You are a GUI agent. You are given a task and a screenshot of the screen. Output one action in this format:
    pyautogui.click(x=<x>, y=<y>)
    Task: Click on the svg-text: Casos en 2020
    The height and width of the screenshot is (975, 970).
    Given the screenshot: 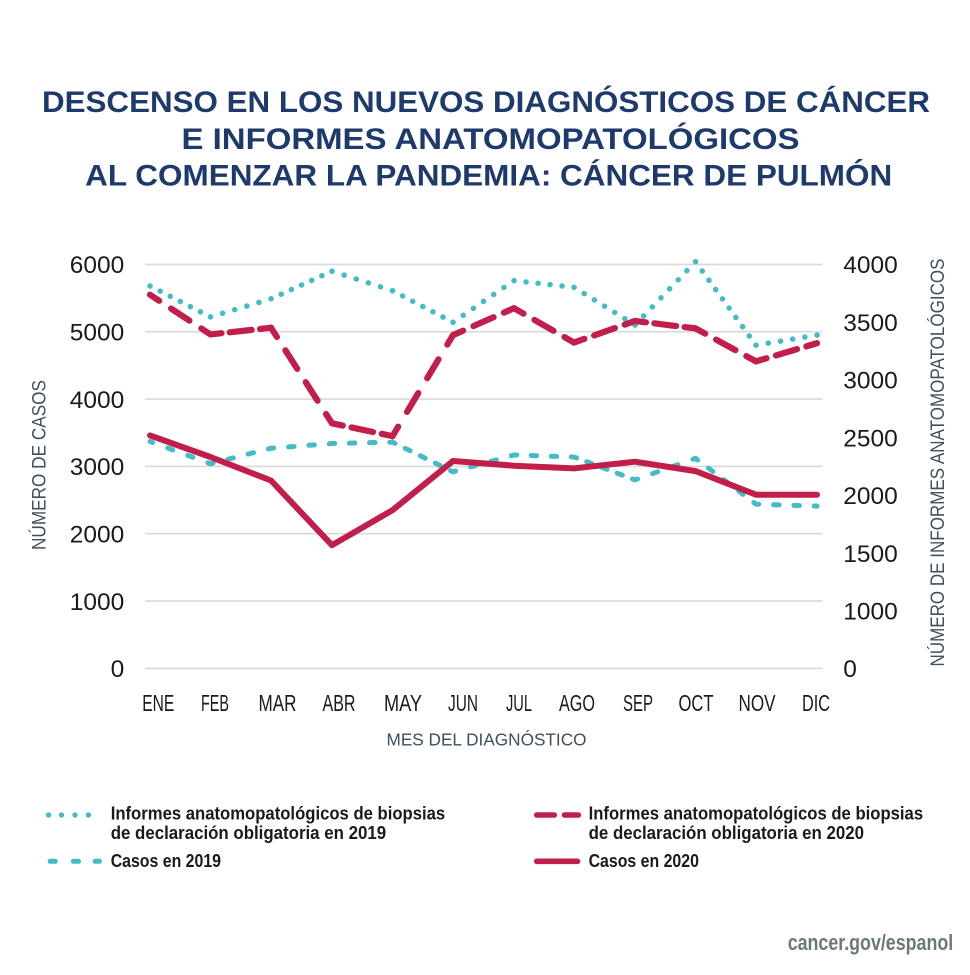 What is the action you would take?
    pyautogui.click(x=644, y=861)
    